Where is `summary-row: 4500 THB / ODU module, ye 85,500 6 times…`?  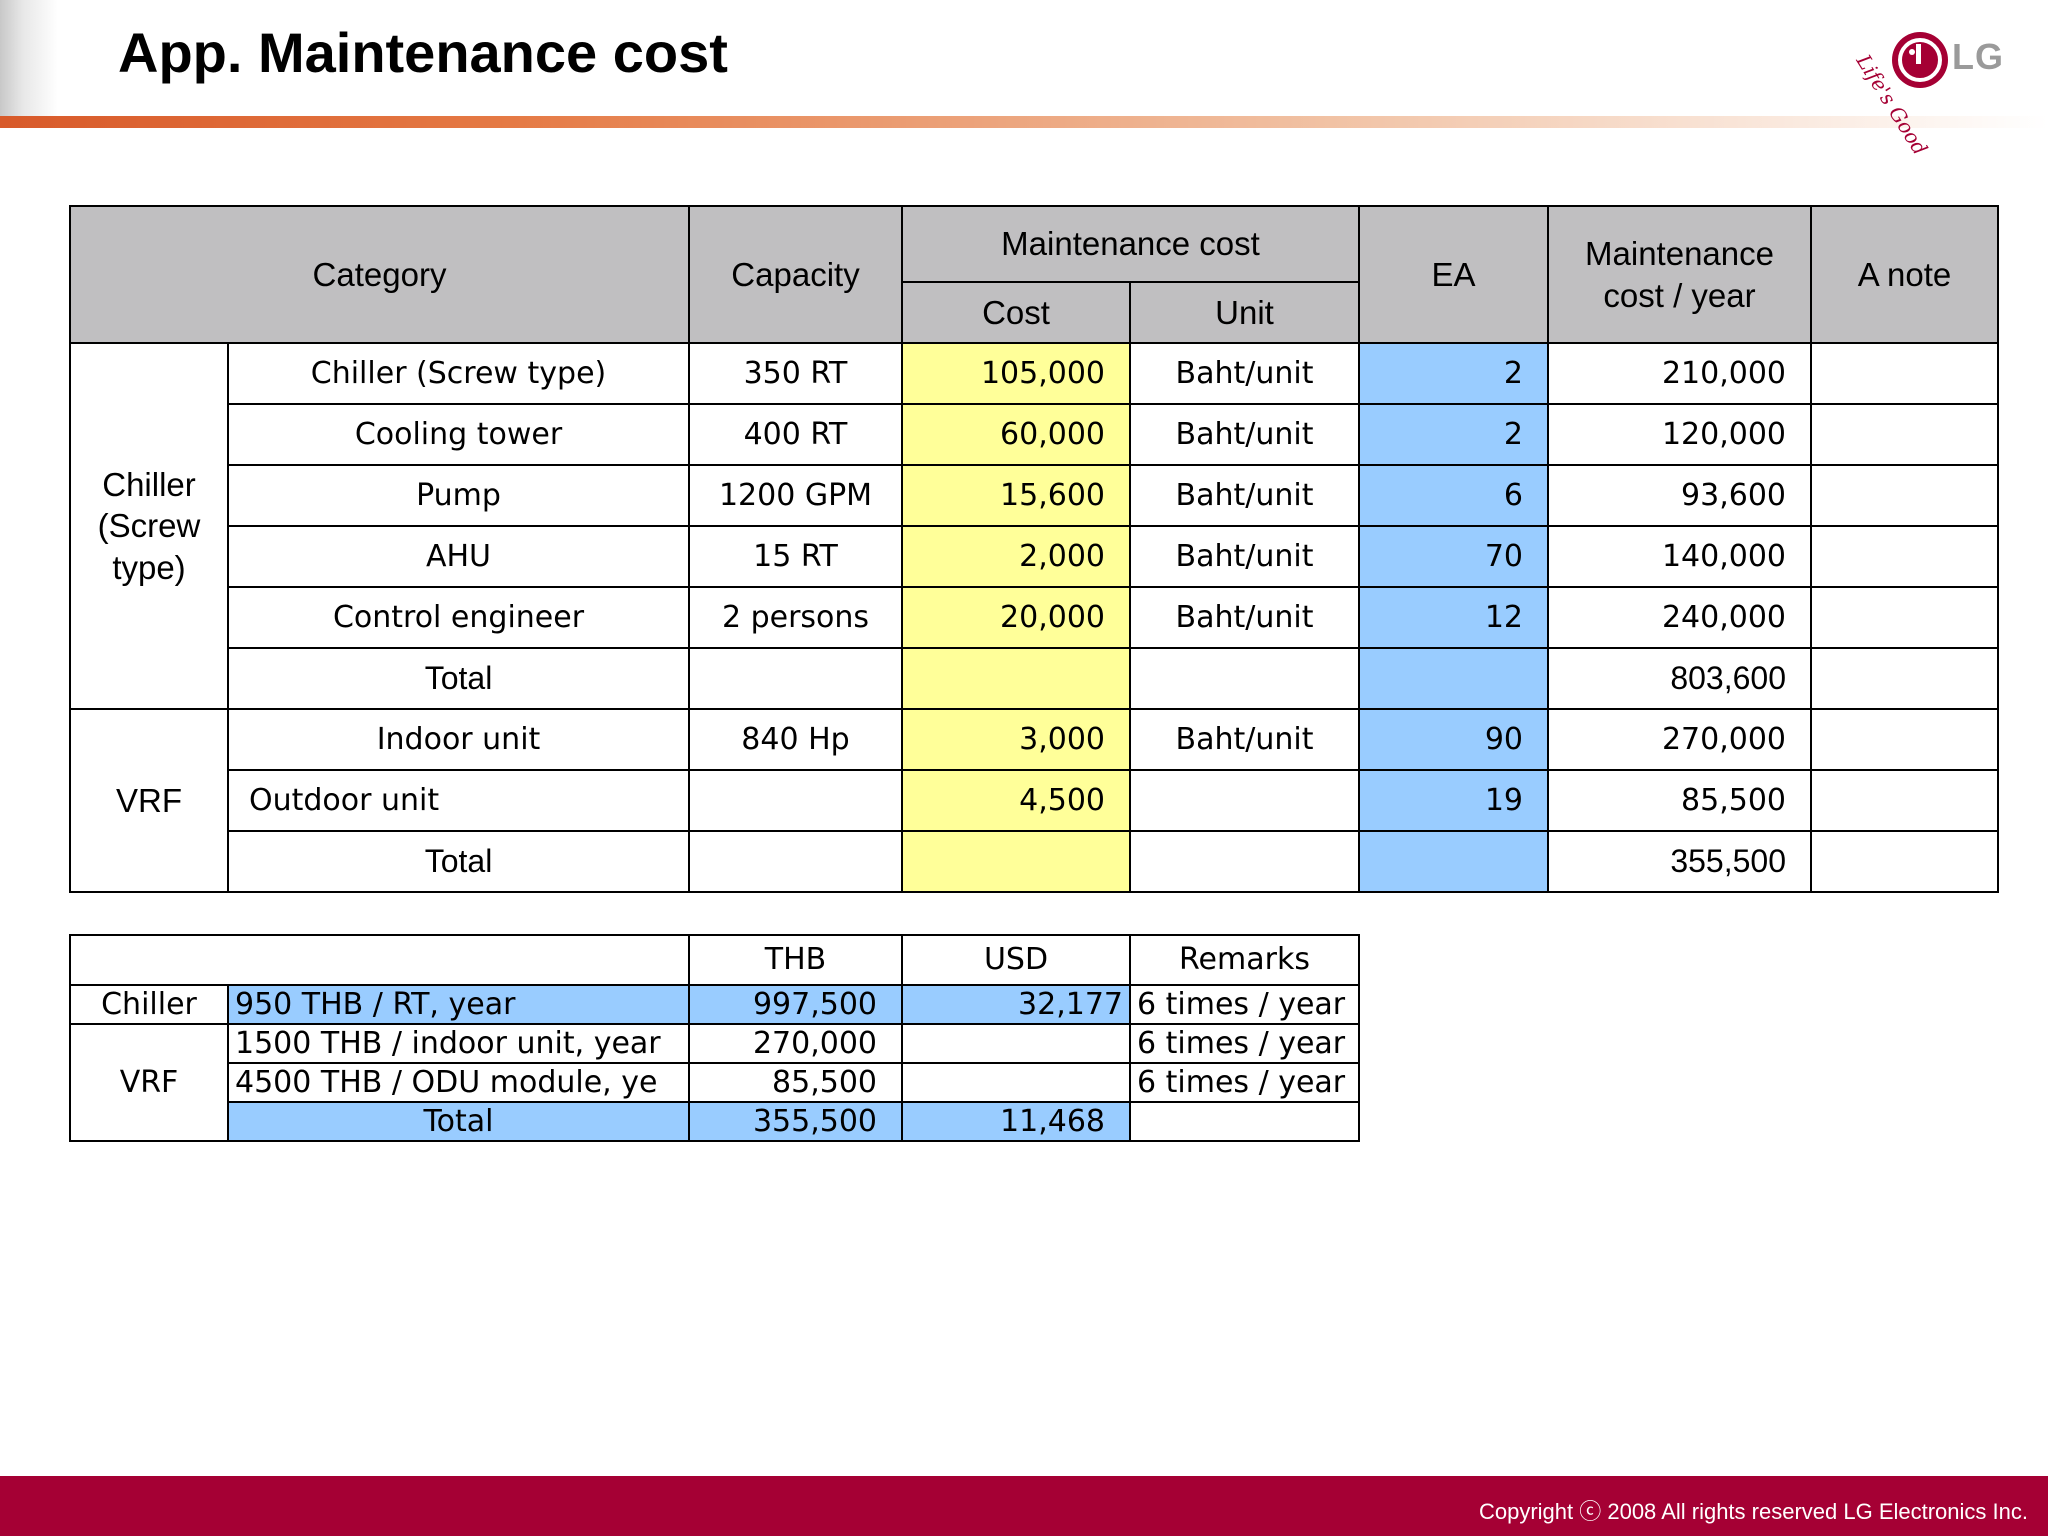
summary-row: 4500 THB / ODU module, ye 85,500 6 times… is located at coordinates (715, 1082).